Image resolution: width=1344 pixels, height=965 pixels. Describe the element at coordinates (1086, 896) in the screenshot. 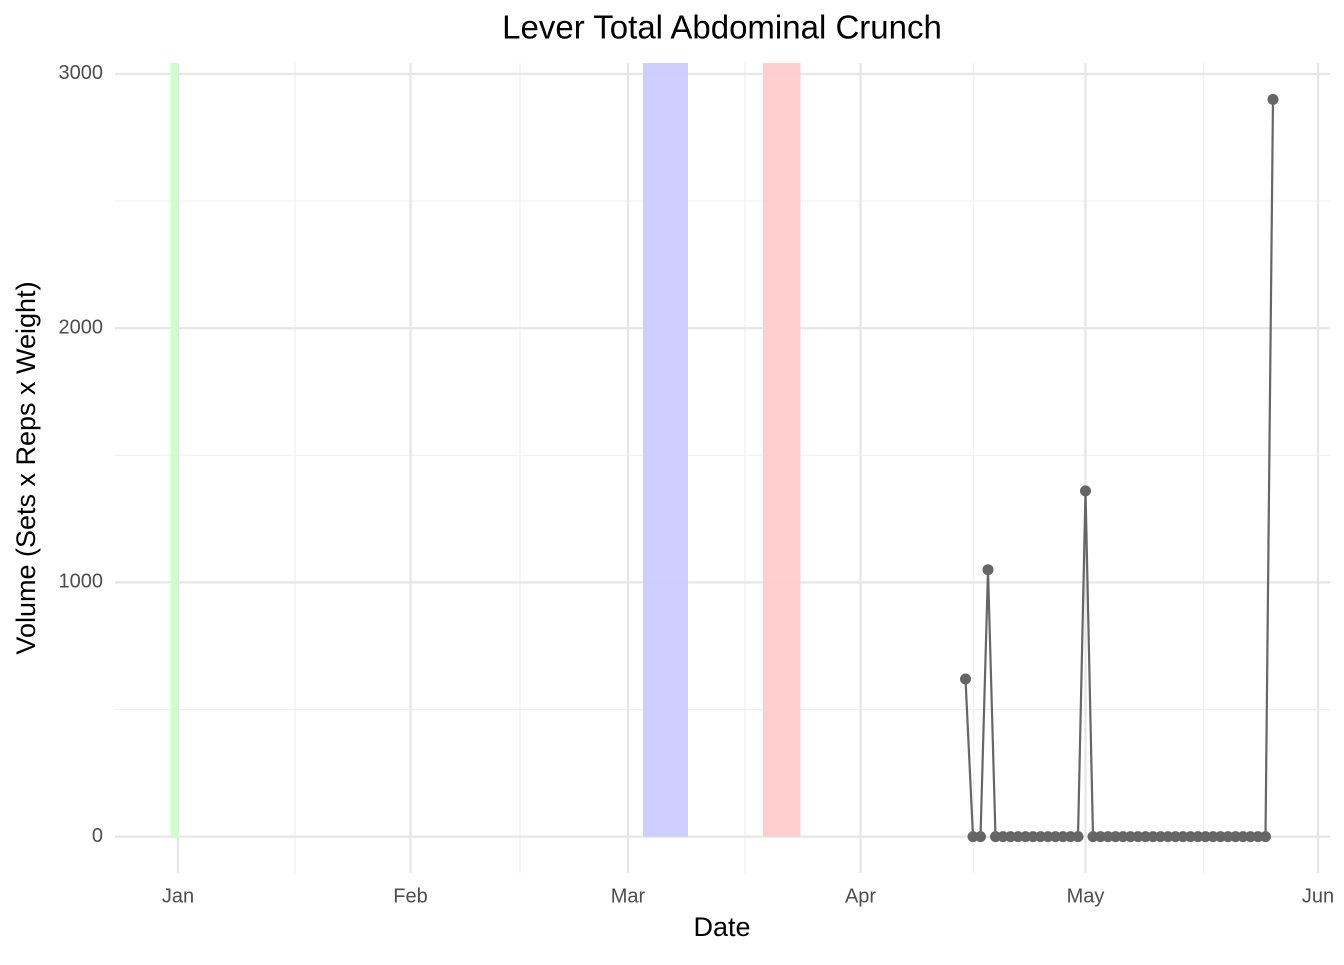

I see `x-tick-label: May` at that location.